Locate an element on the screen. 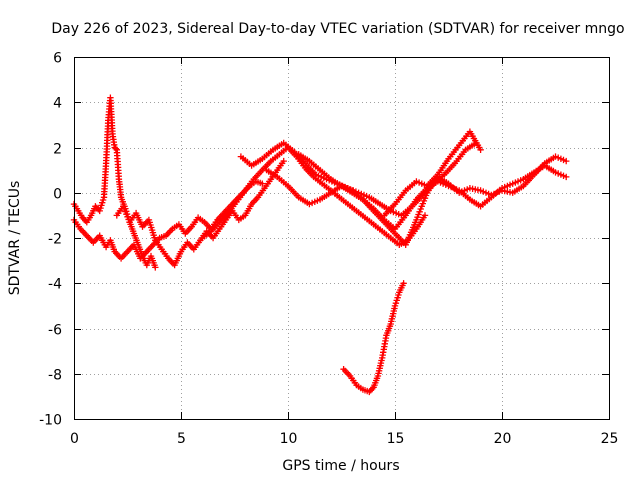 The width and height of the screenshot is (640, 480). y-tick-label: 4 is located at coordinates (57, 104).